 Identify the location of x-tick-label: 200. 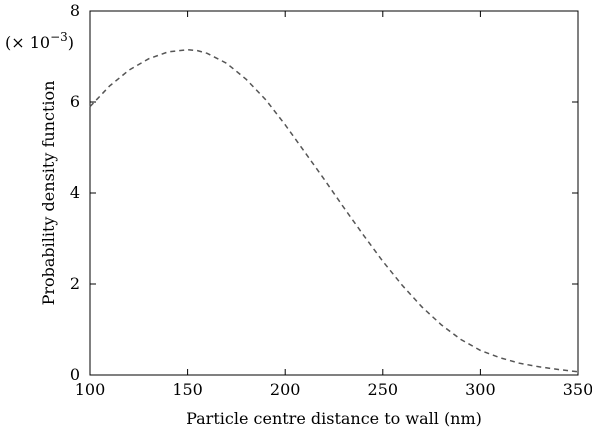
(285, 389).